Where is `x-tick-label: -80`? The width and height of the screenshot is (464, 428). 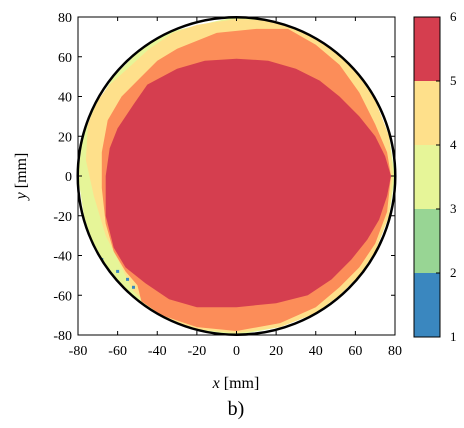 x-tick-label: -80 is located at coordinates (78, 351).